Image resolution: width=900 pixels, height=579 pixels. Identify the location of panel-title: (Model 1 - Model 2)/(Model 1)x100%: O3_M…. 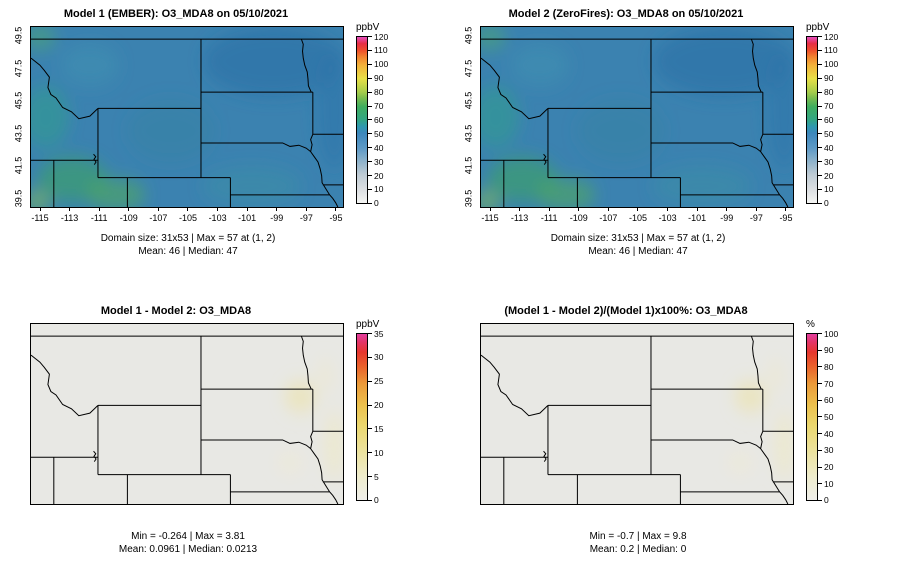
(626, 311).